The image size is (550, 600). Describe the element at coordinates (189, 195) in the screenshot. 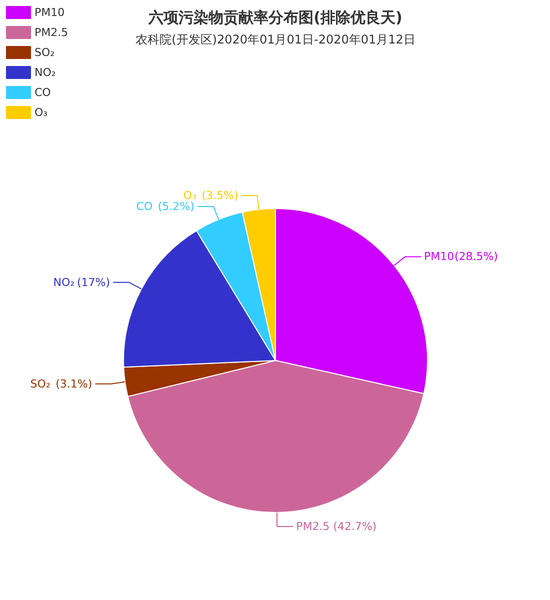

I see `slice-label: O₃` at that location.